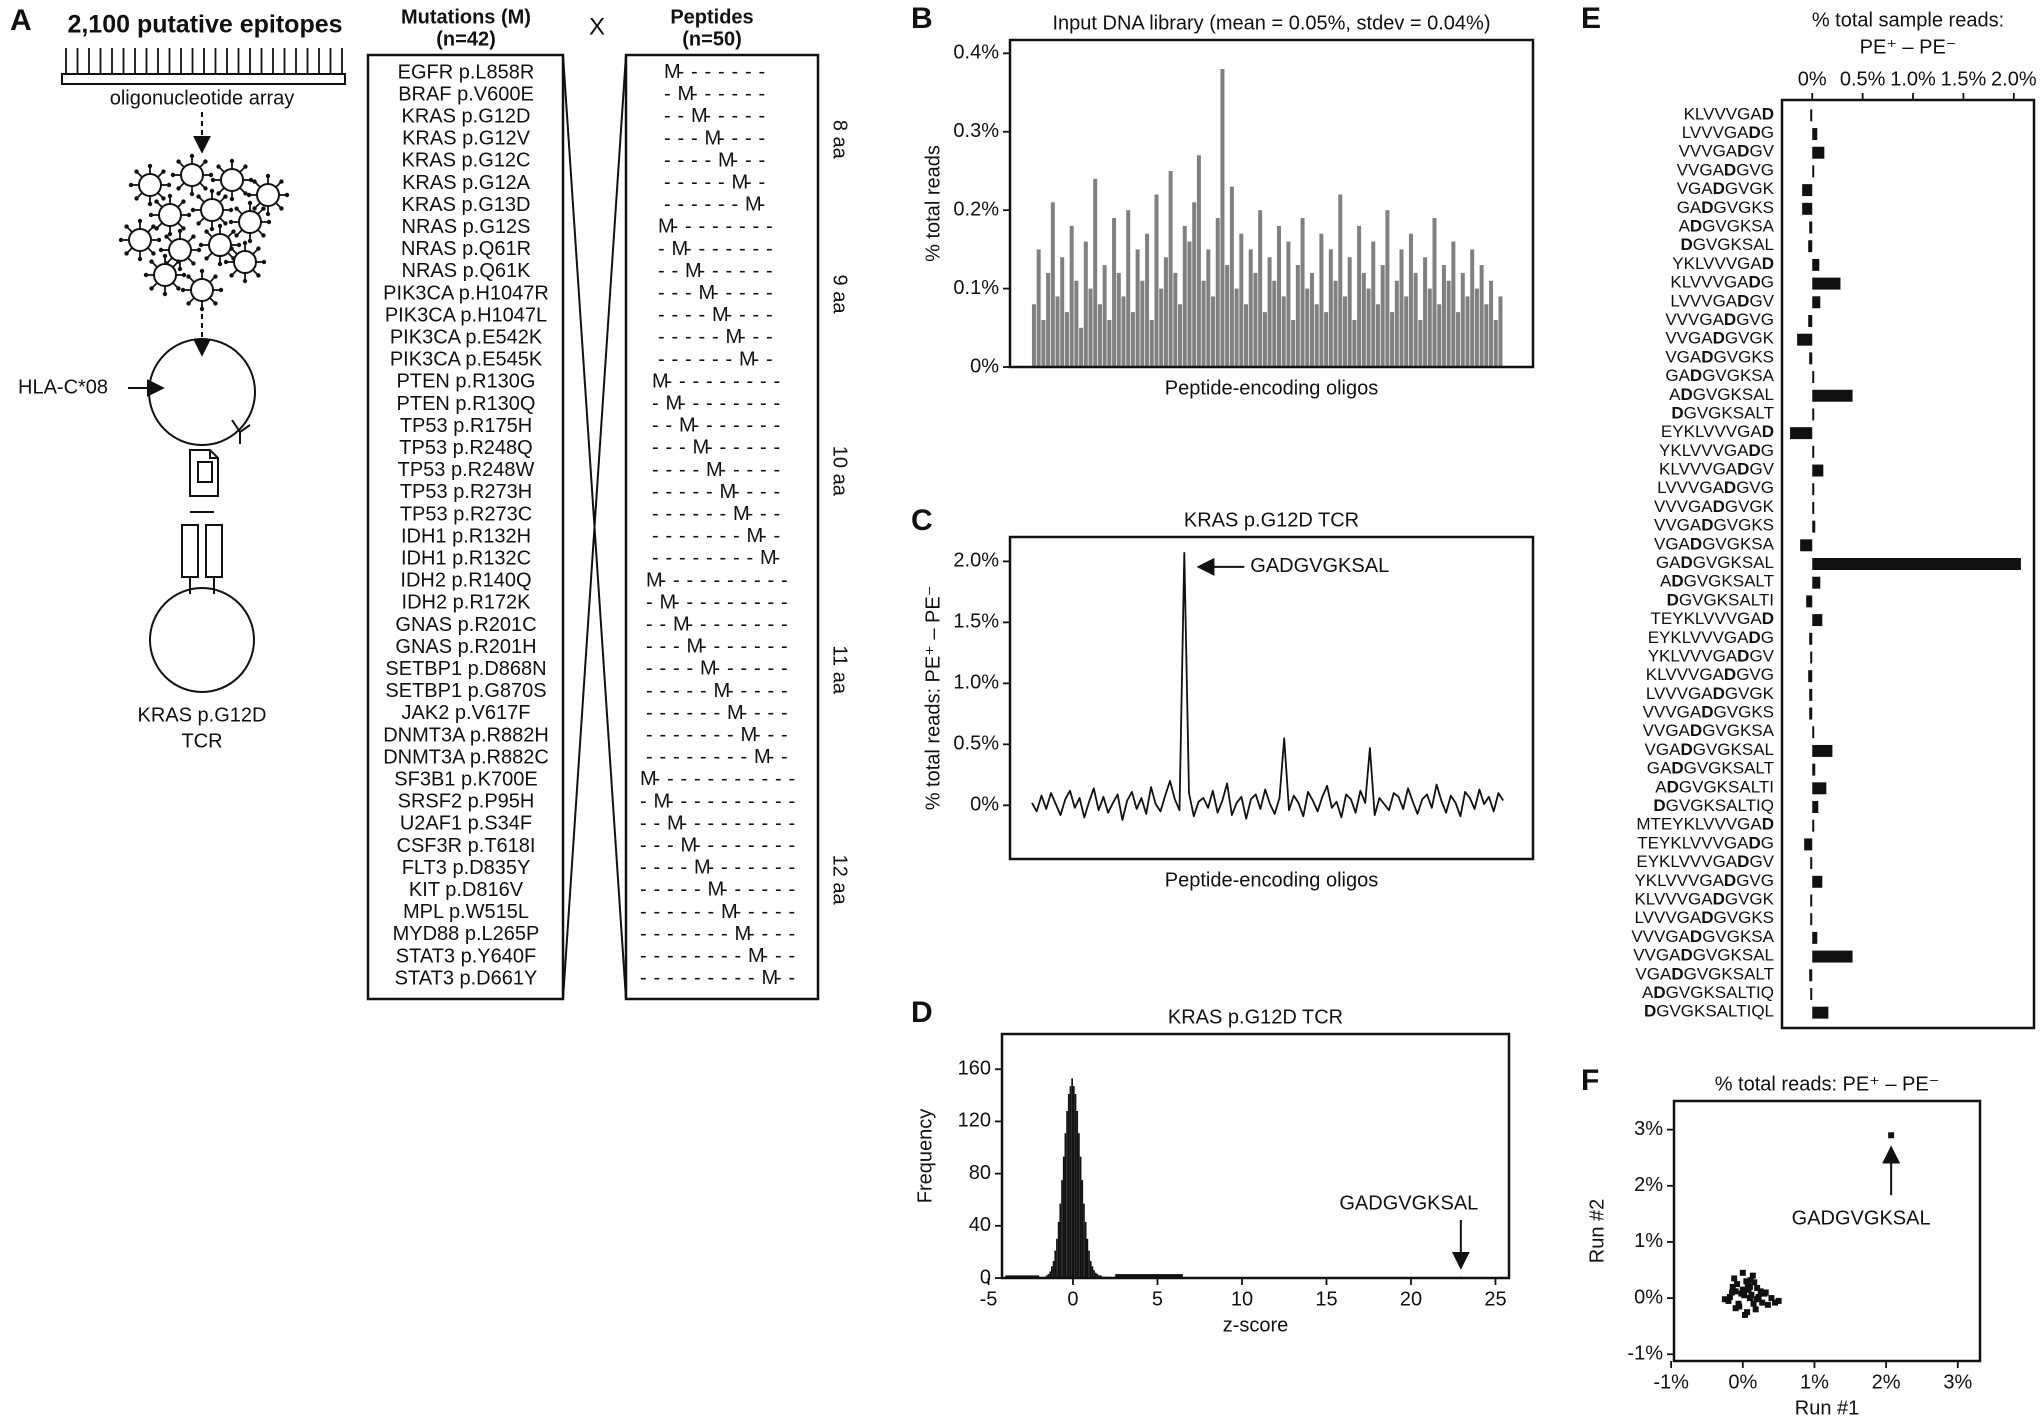 This screenshot has height=1425, width=2040. What do you see at coordinates (1738, 226) in the screenshot?
I see `residue: GVGKSA` at bounding box center [1738, 226].